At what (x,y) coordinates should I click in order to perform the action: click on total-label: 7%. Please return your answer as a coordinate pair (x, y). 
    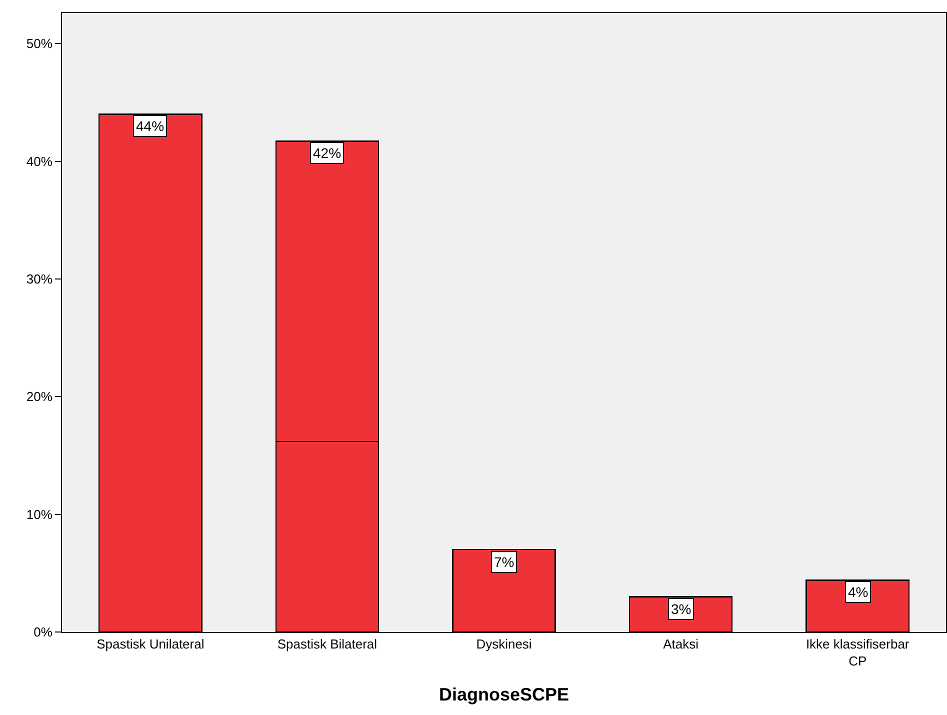
    Looking at the image, I should click on (504, 562).